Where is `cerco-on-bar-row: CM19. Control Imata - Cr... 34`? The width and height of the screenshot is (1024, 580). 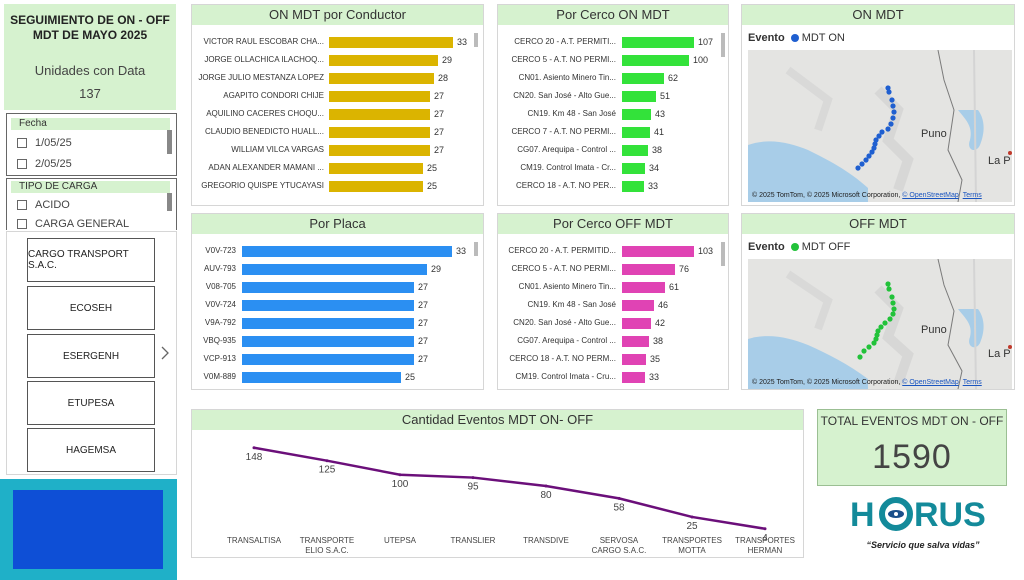
cerco-on-bar-row: CM19. Control Imata - Cr... 34 is located at coordinates (613, 168).